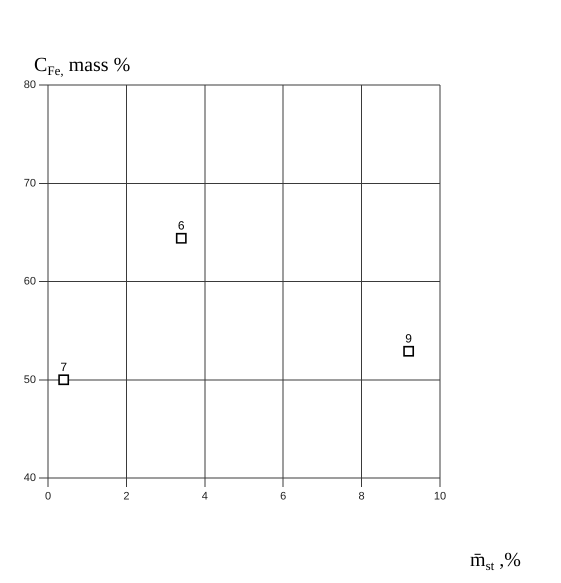  I want to click on y-tick-label: 60, so click(30, 282).